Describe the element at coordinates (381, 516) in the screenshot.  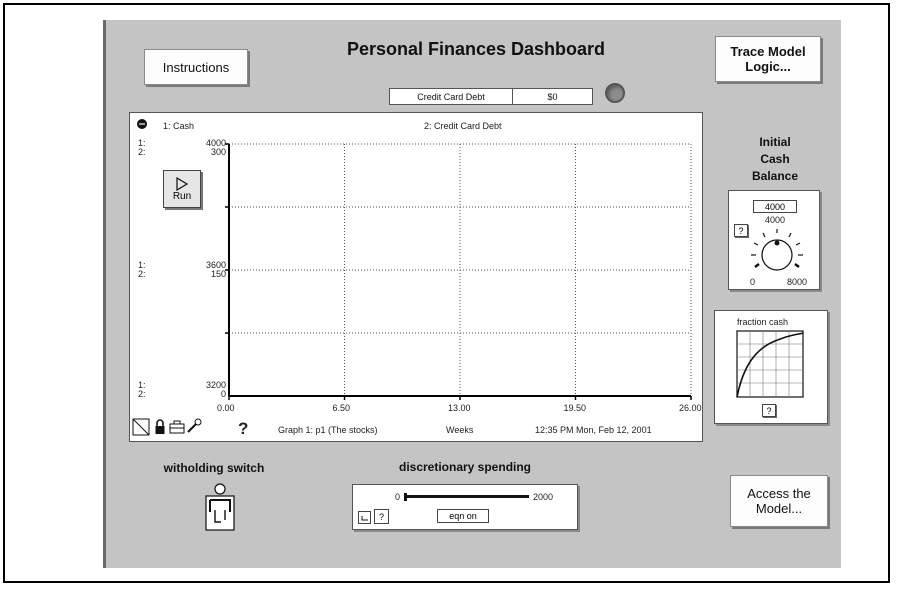
I see `slider-help-button: ?` at that location.